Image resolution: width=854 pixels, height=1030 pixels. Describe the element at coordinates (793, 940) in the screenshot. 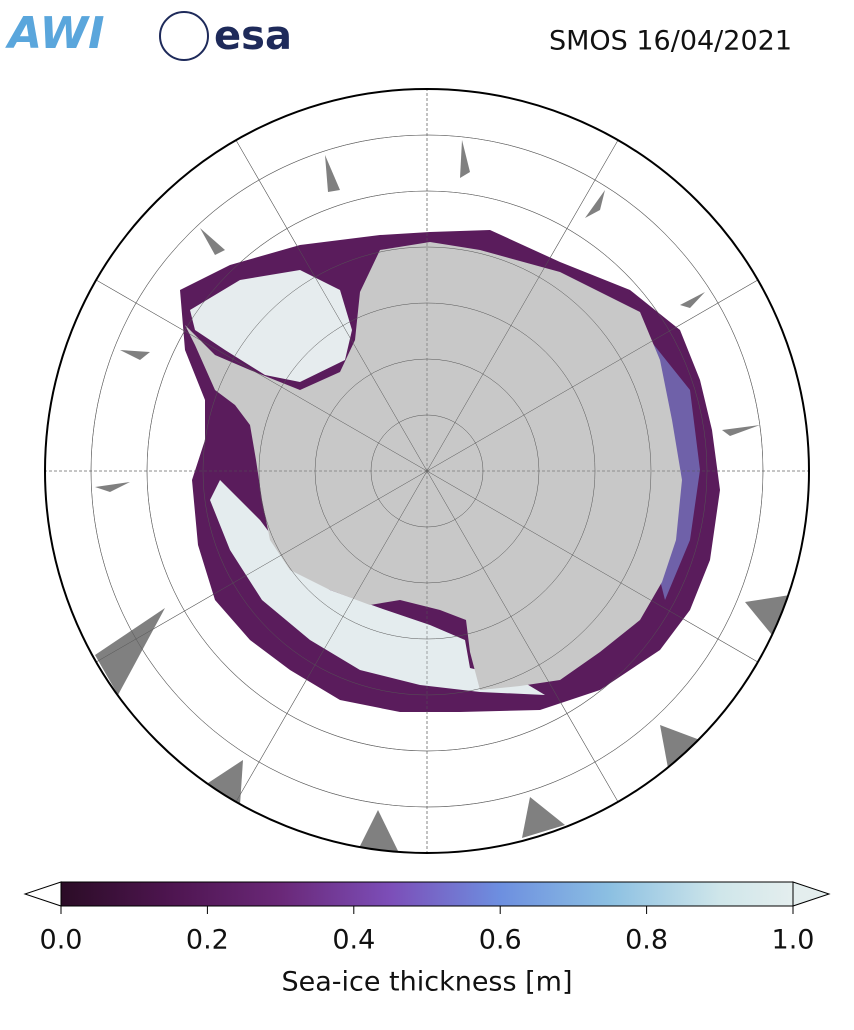

I see `colorbar-tick-label: 1.0` at that location.